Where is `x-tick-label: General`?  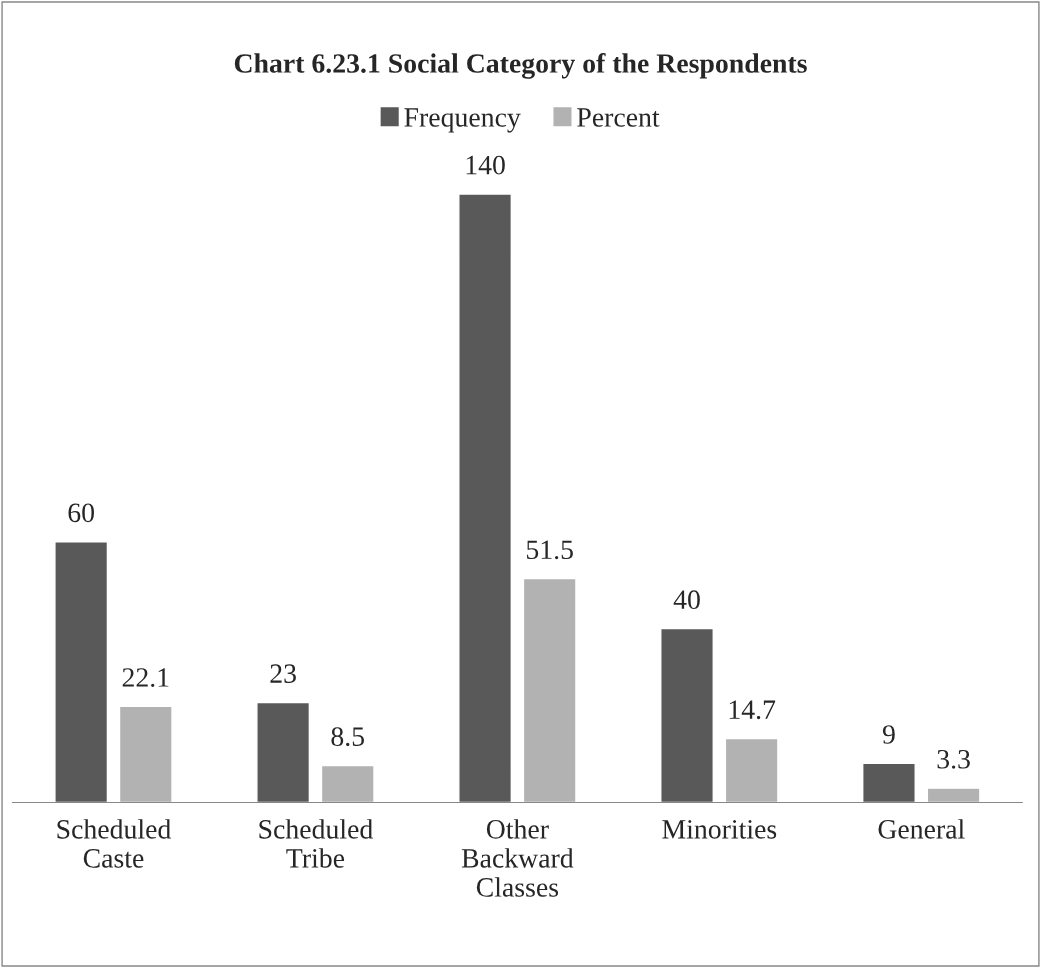
x-tick-label: General is located at coordinates (921, 829).